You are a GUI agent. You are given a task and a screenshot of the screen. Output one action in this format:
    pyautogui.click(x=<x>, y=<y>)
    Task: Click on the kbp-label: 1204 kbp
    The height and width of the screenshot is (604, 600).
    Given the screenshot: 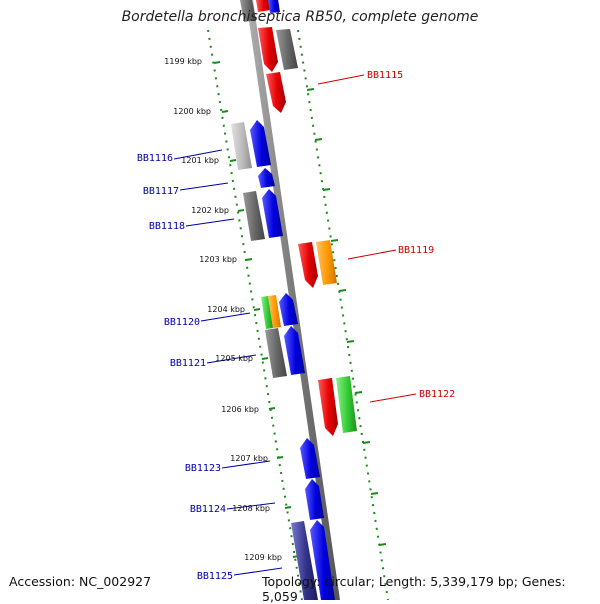 What is the action you would take?
    pyautogui.click(x=226, y=309)
    